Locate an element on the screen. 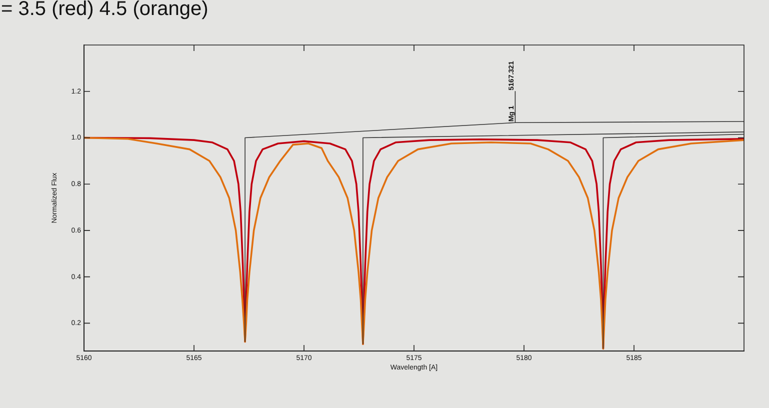 This screenshot has height=408, width=769. chart-title: = 3.5 (red) 4.5 (orange) is located at coordinates (104, 10).